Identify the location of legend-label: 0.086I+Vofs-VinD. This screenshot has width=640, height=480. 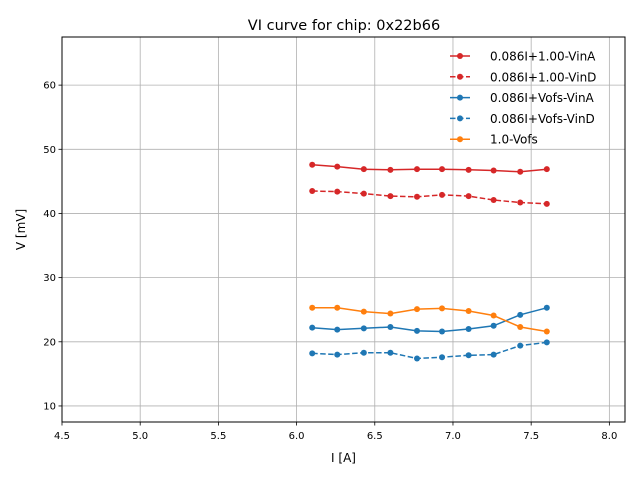
(542, 119).